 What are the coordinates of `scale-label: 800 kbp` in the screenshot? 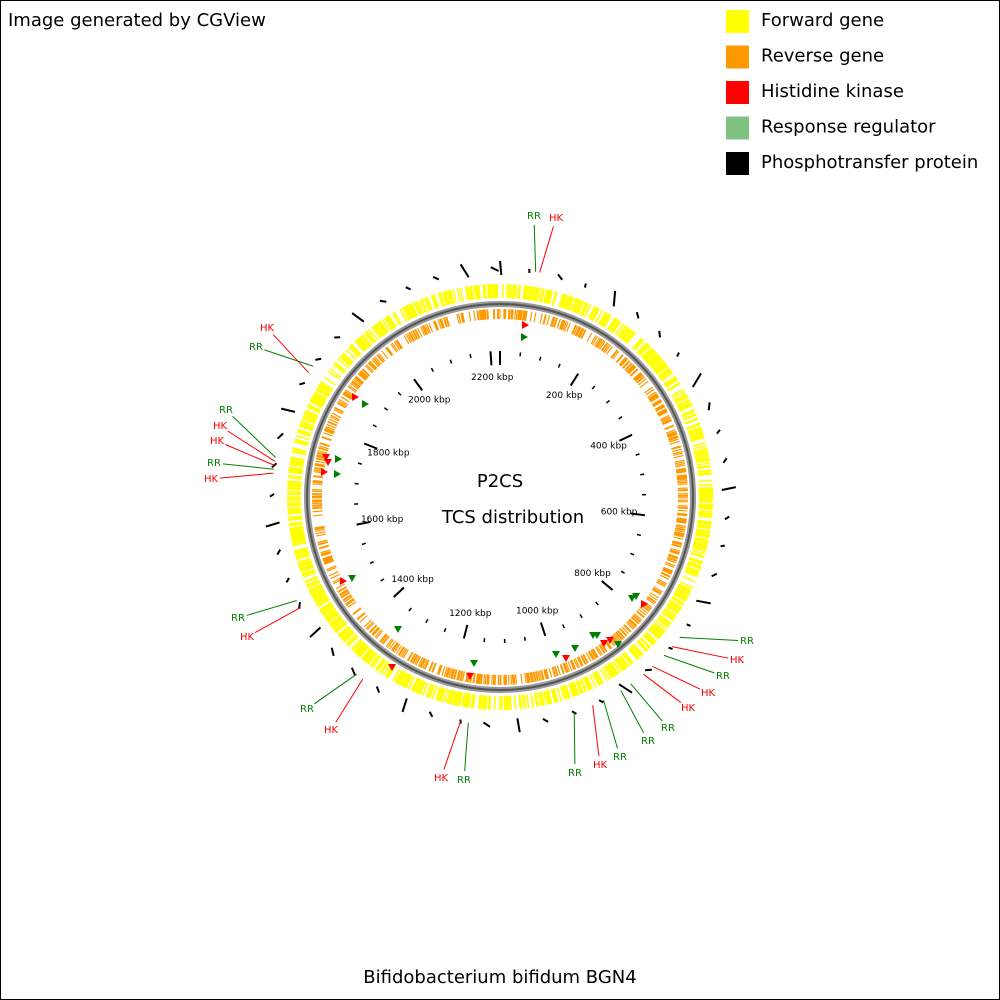 It's located at (592, 574).